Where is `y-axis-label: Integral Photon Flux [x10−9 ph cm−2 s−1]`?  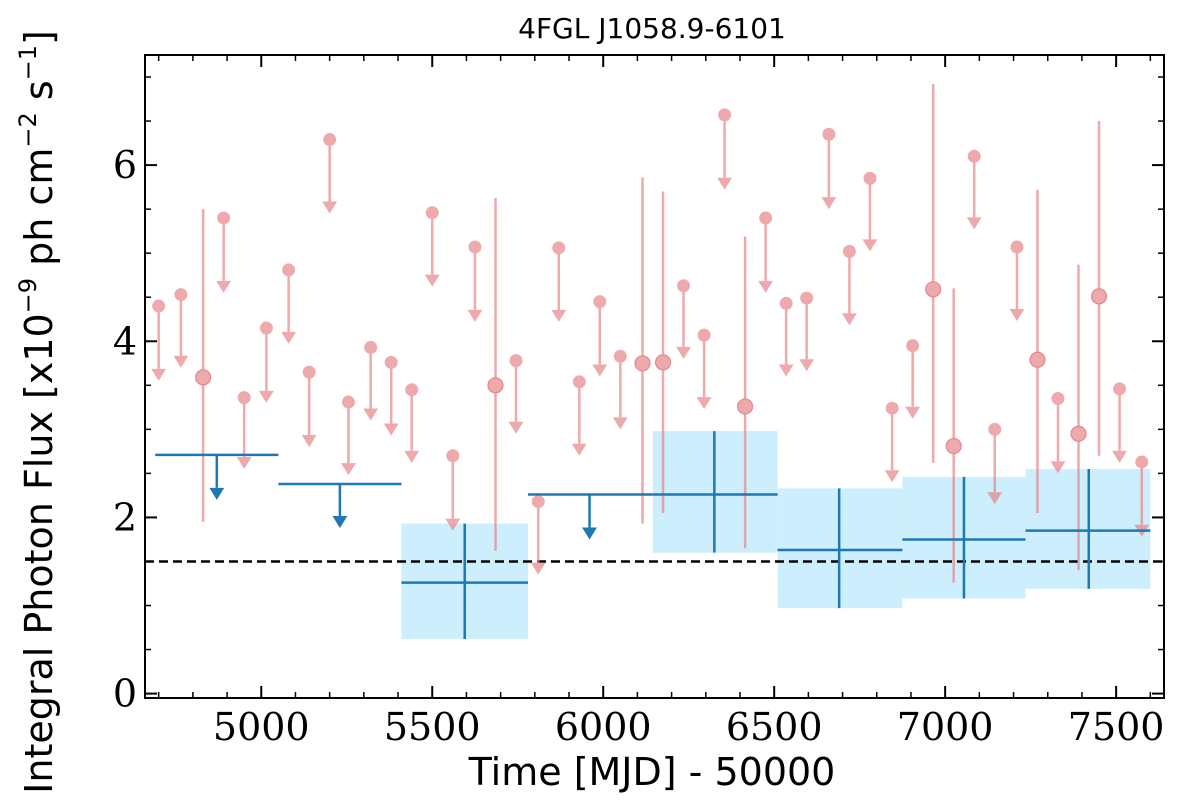 y-axis-label: Integral Photon Flux [x10−9 ph cm−2 s−1] is located at coordinates (37, 412).